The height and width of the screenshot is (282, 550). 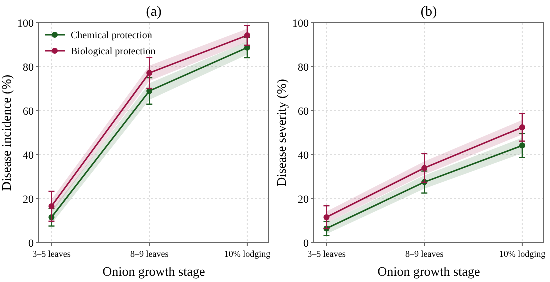 What do you see at coordinates (281, 133) in the screenshot?
I see `y-axis-title: Disease severity (%)` at bounding box center [281, 133].